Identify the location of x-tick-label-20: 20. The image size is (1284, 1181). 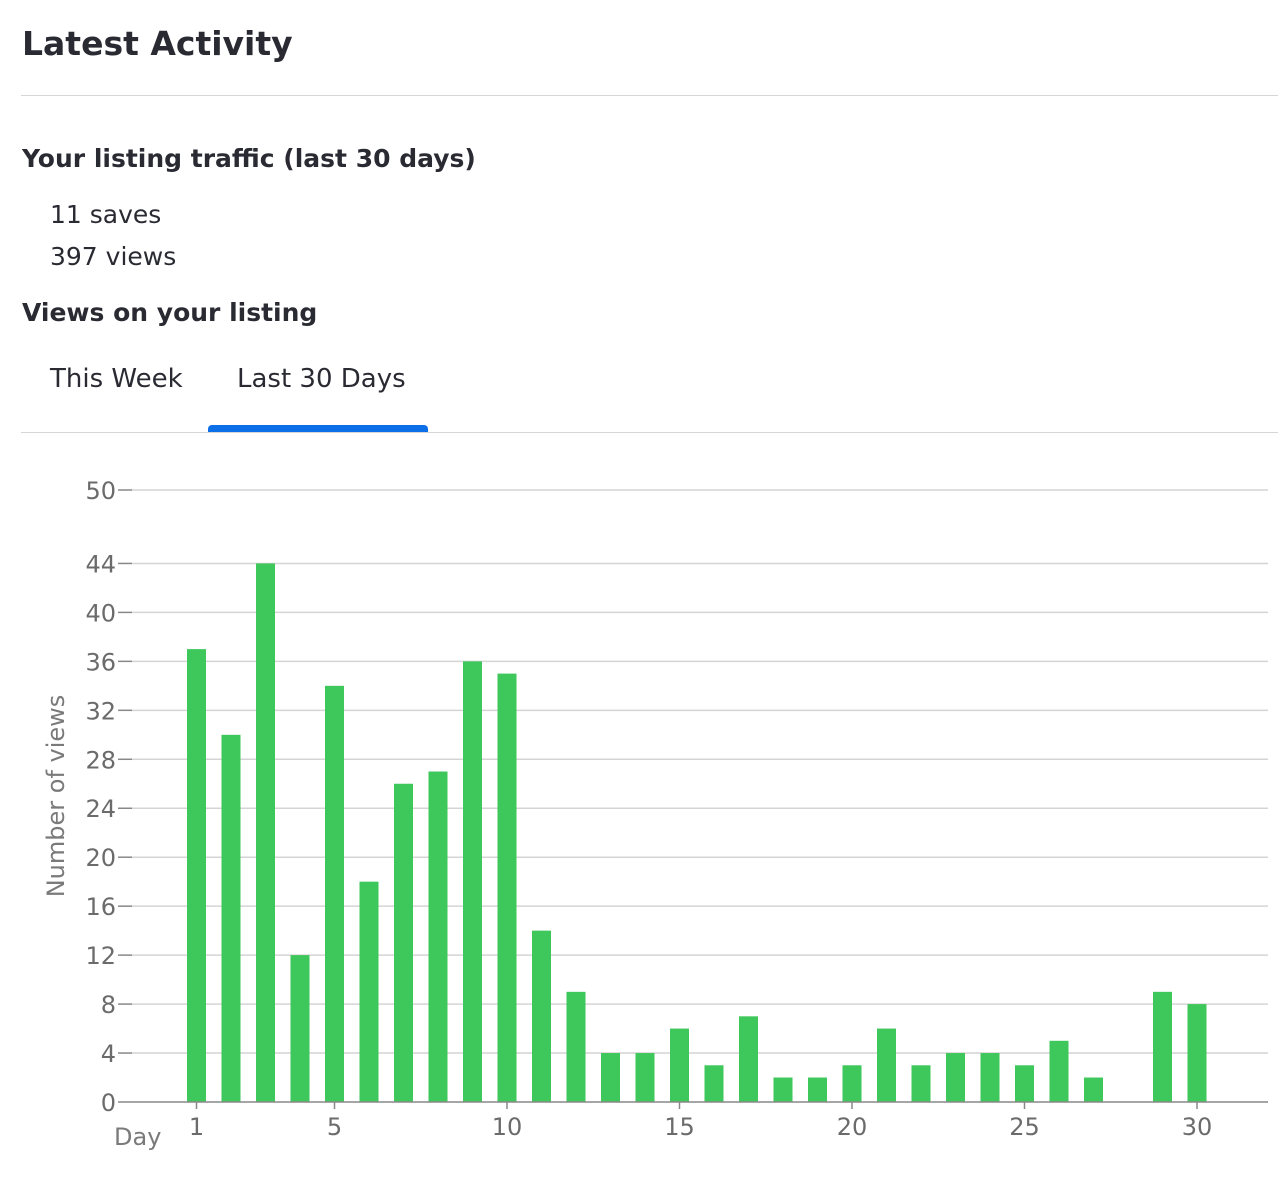
(852, 1127).